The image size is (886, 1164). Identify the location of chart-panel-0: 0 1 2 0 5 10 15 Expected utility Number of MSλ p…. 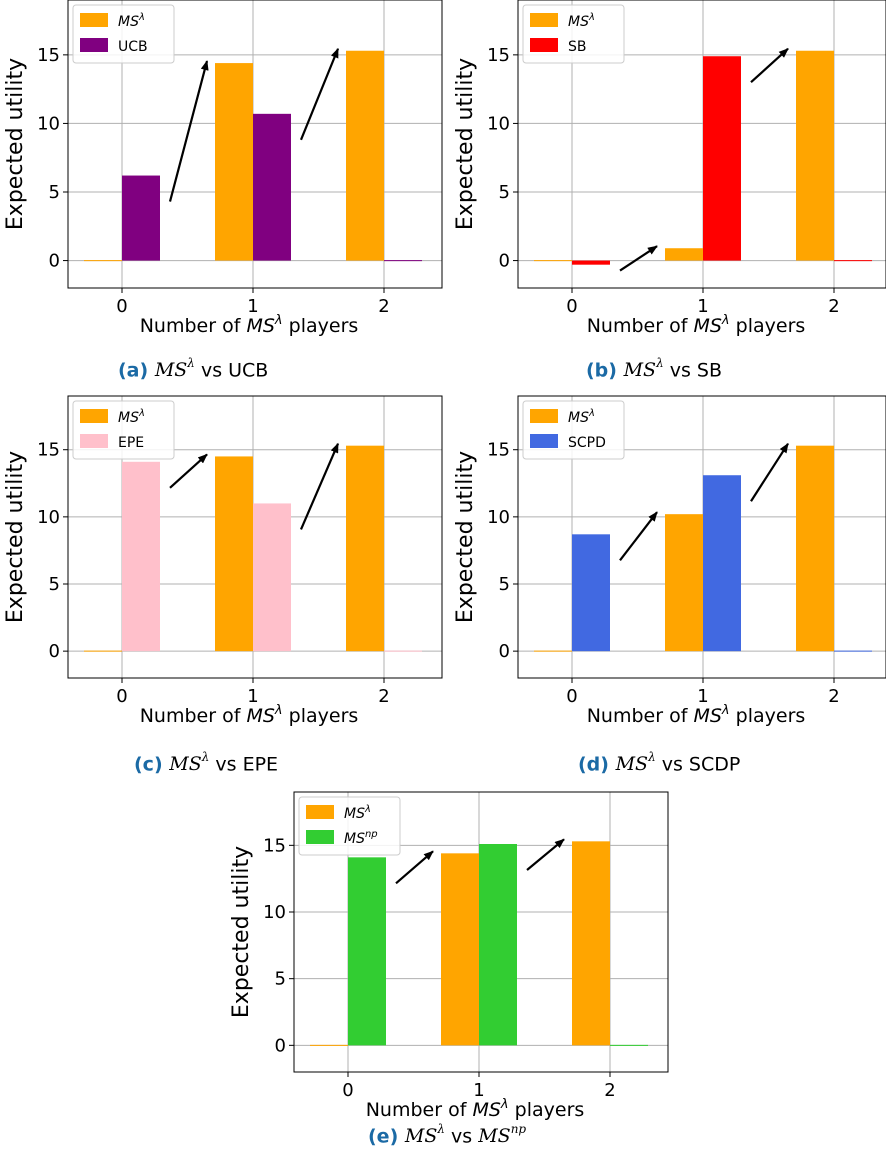
(223, 168).